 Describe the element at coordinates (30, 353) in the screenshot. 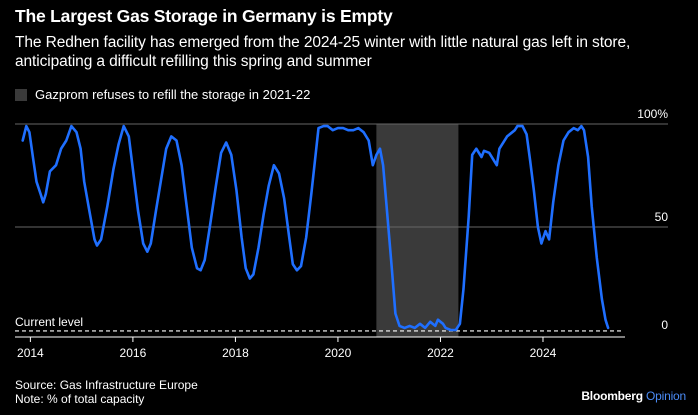

I see `x-tick-label-2014: 2014` at that location.